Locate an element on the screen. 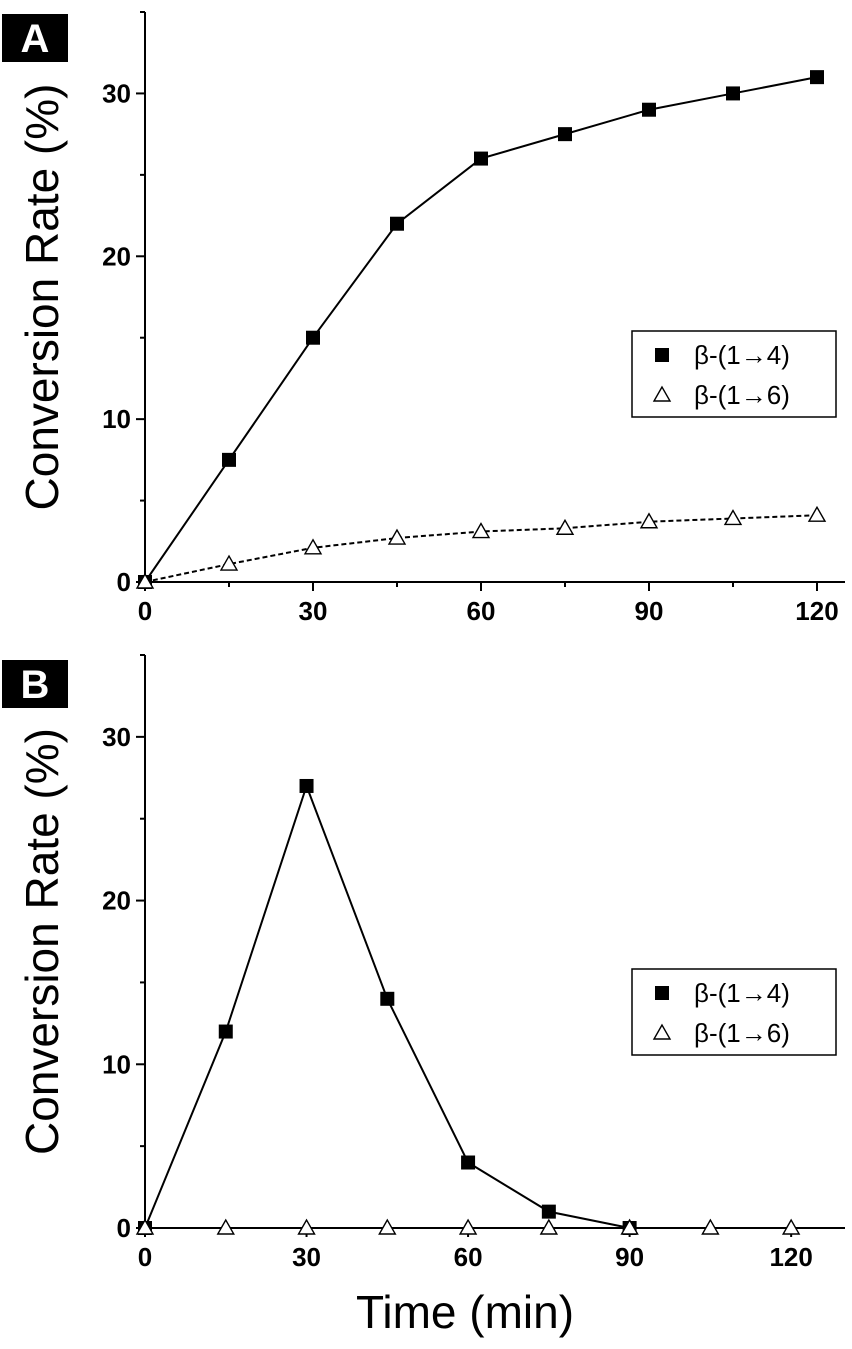 Image resolution: width=852 pixels, height=1349 pixels. x-axis-label: Time (min) is located at coordinates (465, 1312).